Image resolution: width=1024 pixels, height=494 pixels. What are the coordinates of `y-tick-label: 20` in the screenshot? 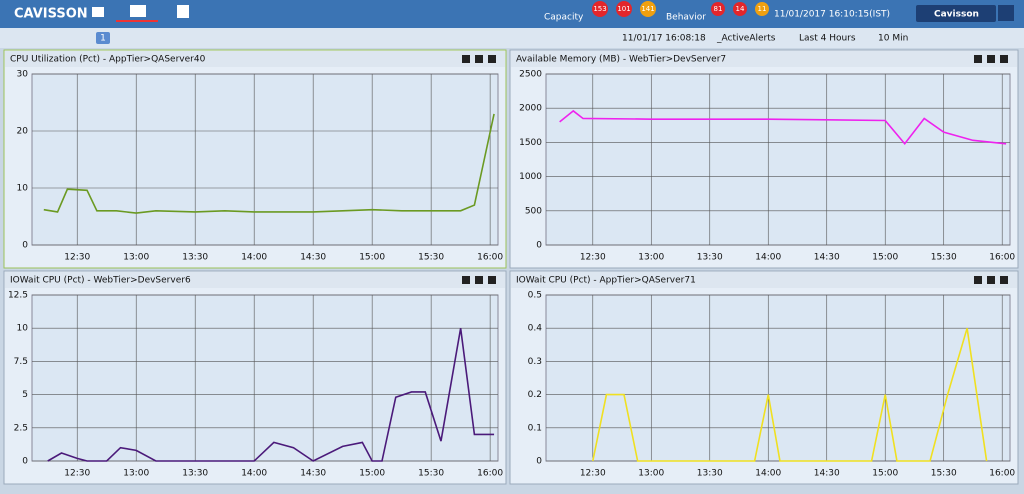 It's located at (23, 132).